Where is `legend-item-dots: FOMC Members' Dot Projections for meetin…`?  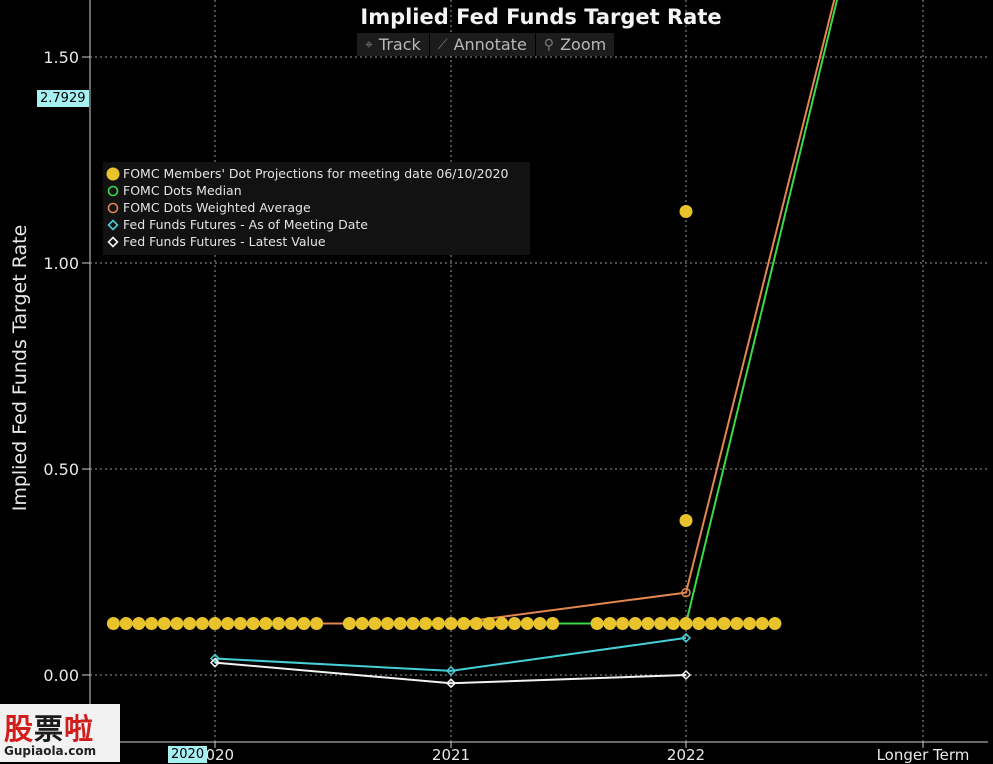
legend-item-dots: FOMC Members' Dot Projections for meetin… is located at coordinates (316, 173).